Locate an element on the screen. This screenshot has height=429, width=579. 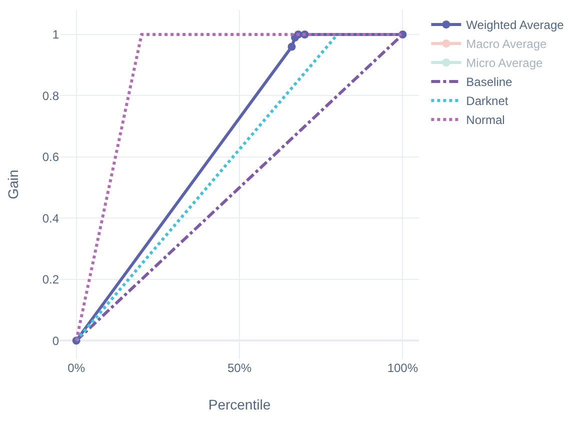
x-tick-label: 0% is located at coordinates (77, 368).